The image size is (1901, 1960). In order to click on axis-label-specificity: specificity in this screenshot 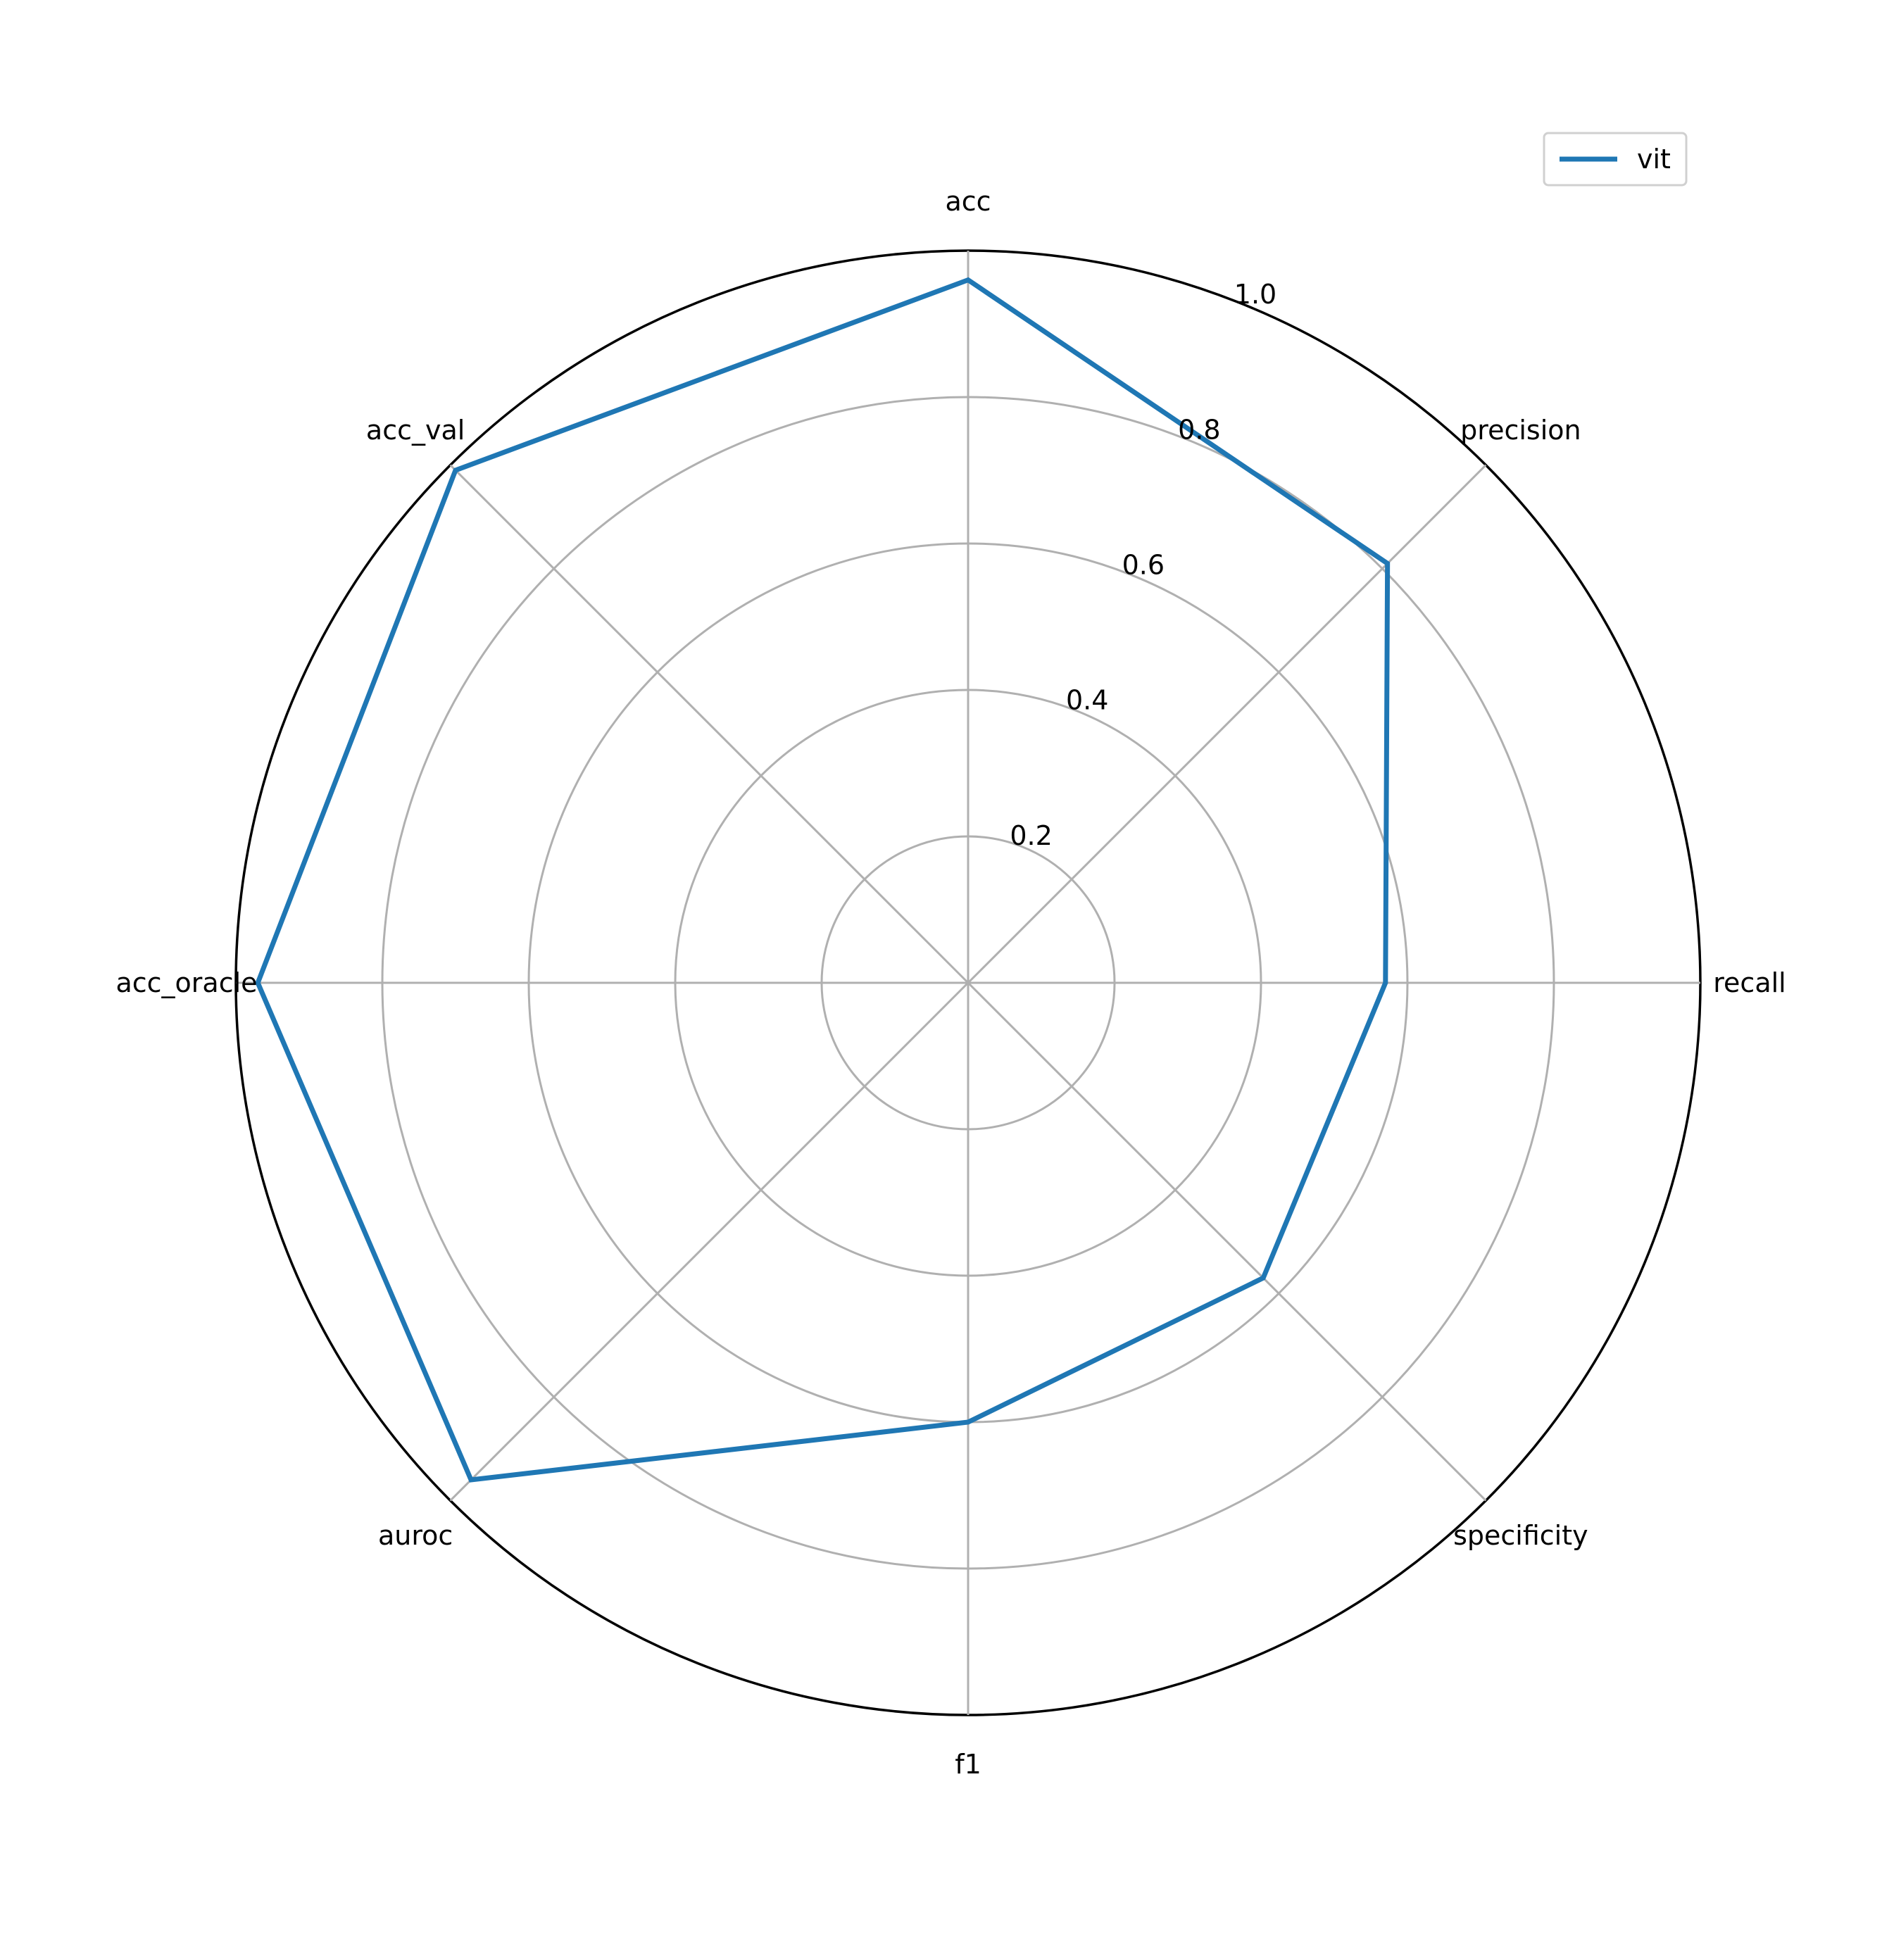, I will do `click(1520, 1535)`.